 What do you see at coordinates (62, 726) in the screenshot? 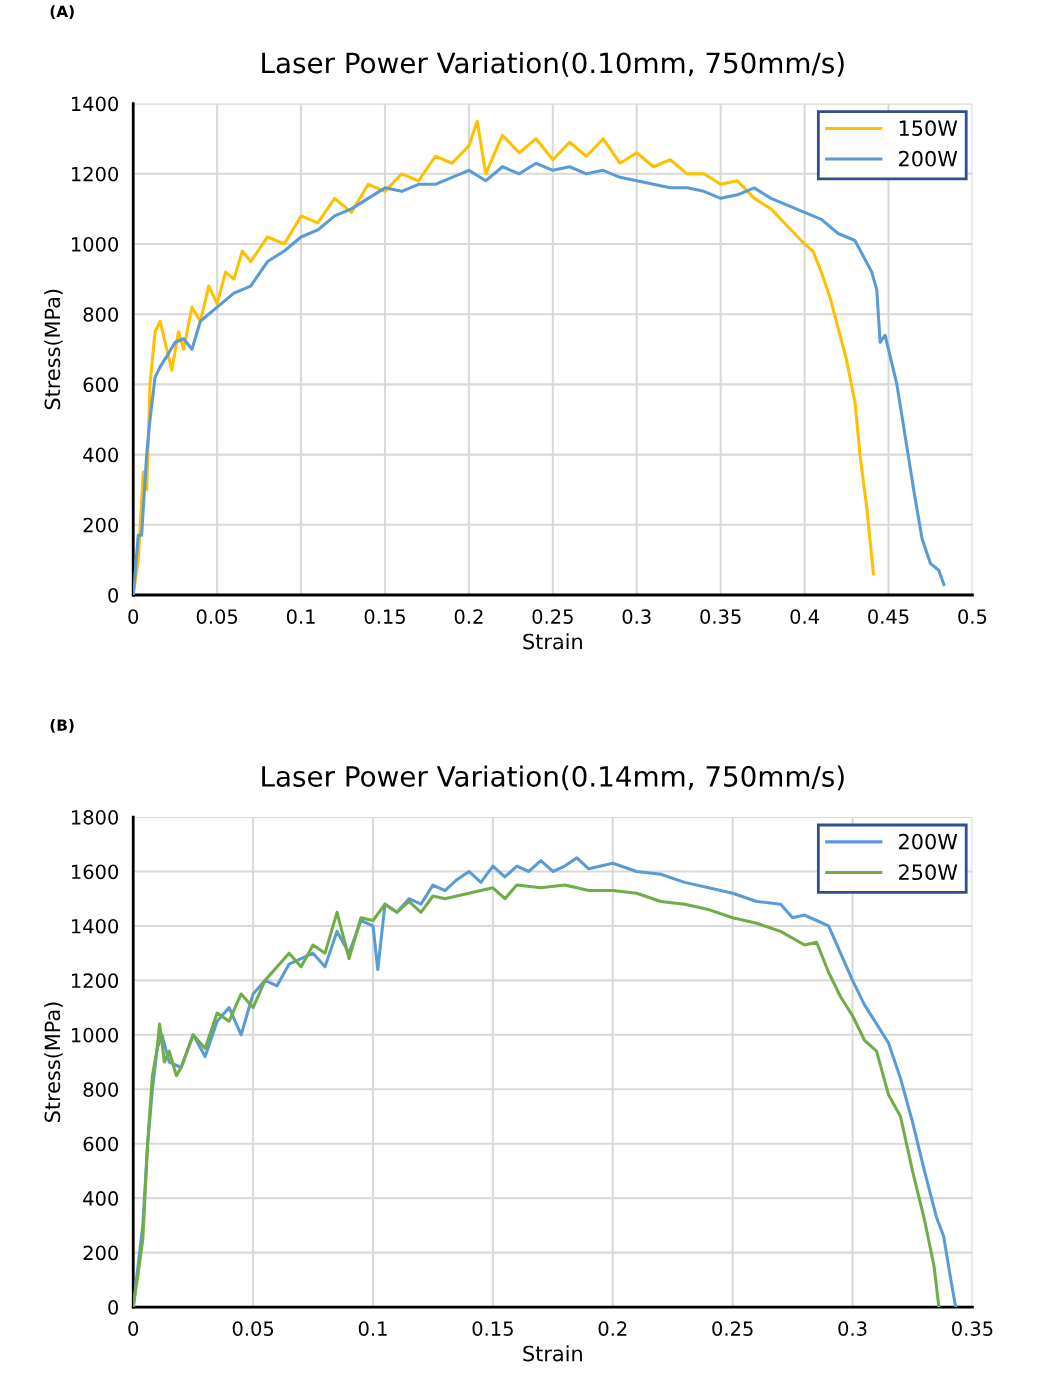
I see `text: (B)` at bounding box center [62, 726].